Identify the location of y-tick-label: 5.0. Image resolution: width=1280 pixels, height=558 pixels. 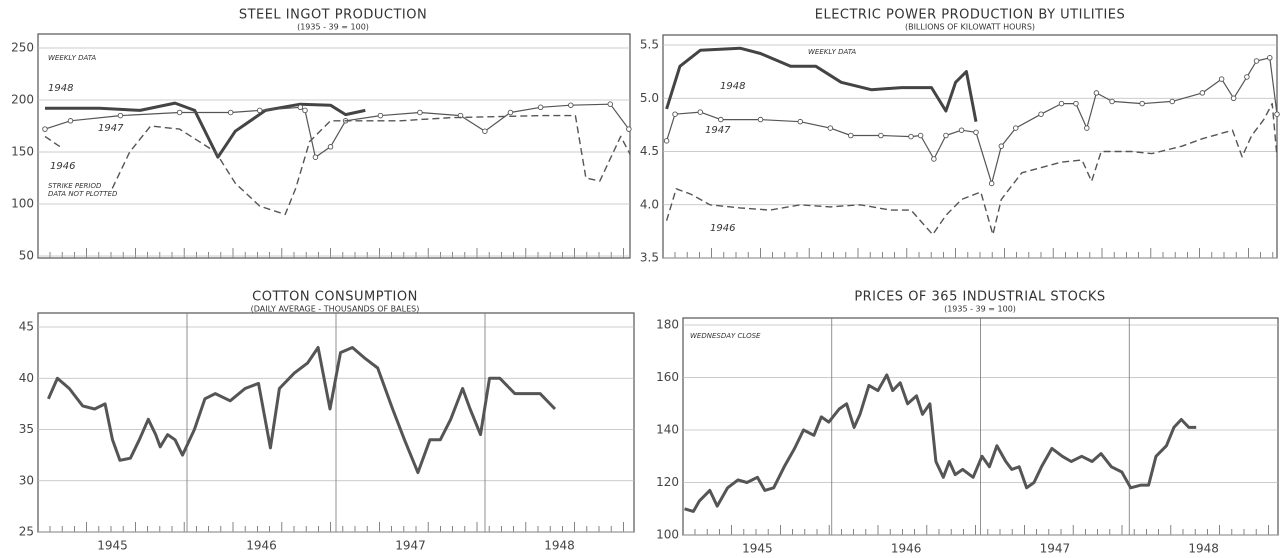
(649, 98).